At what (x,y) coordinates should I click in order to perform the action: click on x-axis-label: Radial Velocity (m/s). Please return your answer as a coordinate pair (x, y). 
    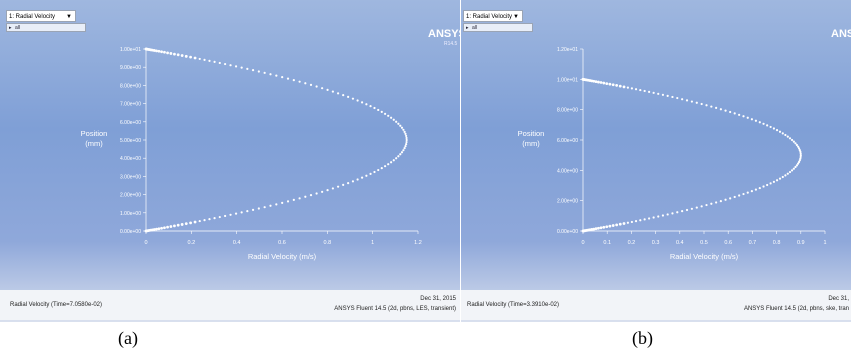
    Looking at the image, I should click on (704, 256).